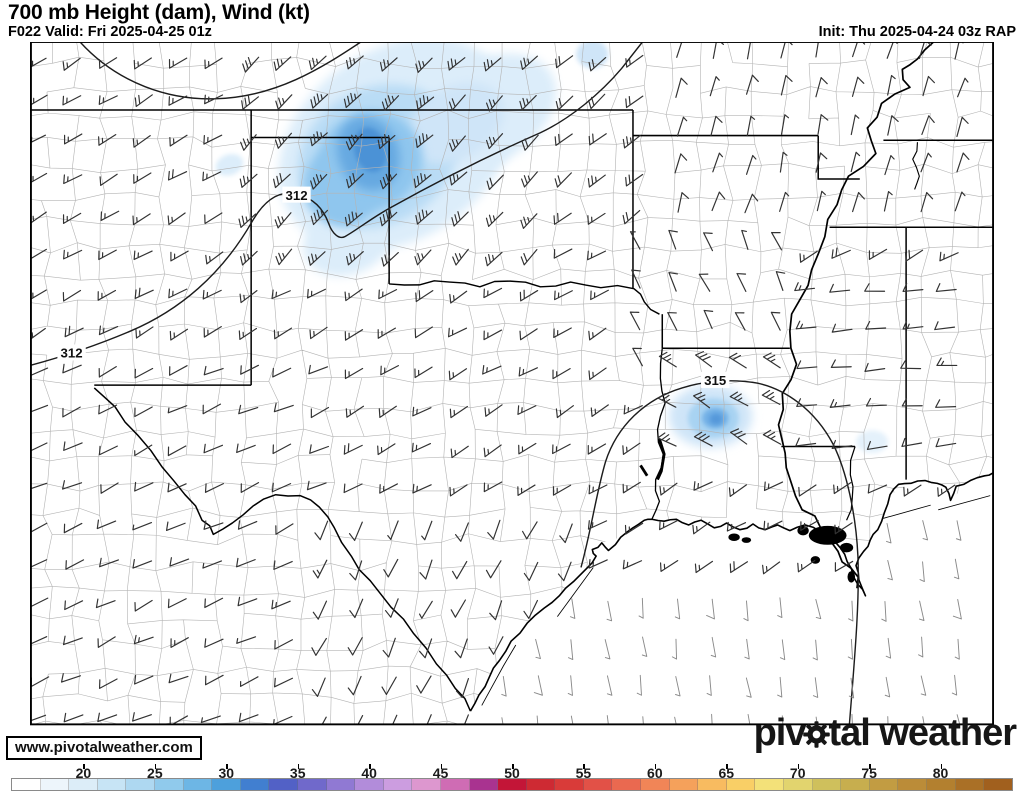  I want to click on pearl-river, so click(851, 483).